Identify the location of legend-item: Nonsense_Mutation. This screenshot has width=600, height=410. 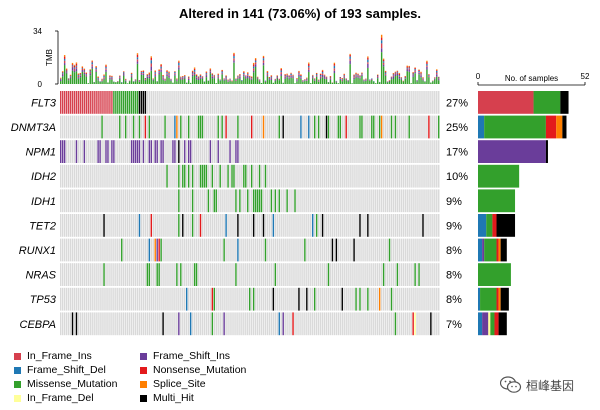
(193, 370).